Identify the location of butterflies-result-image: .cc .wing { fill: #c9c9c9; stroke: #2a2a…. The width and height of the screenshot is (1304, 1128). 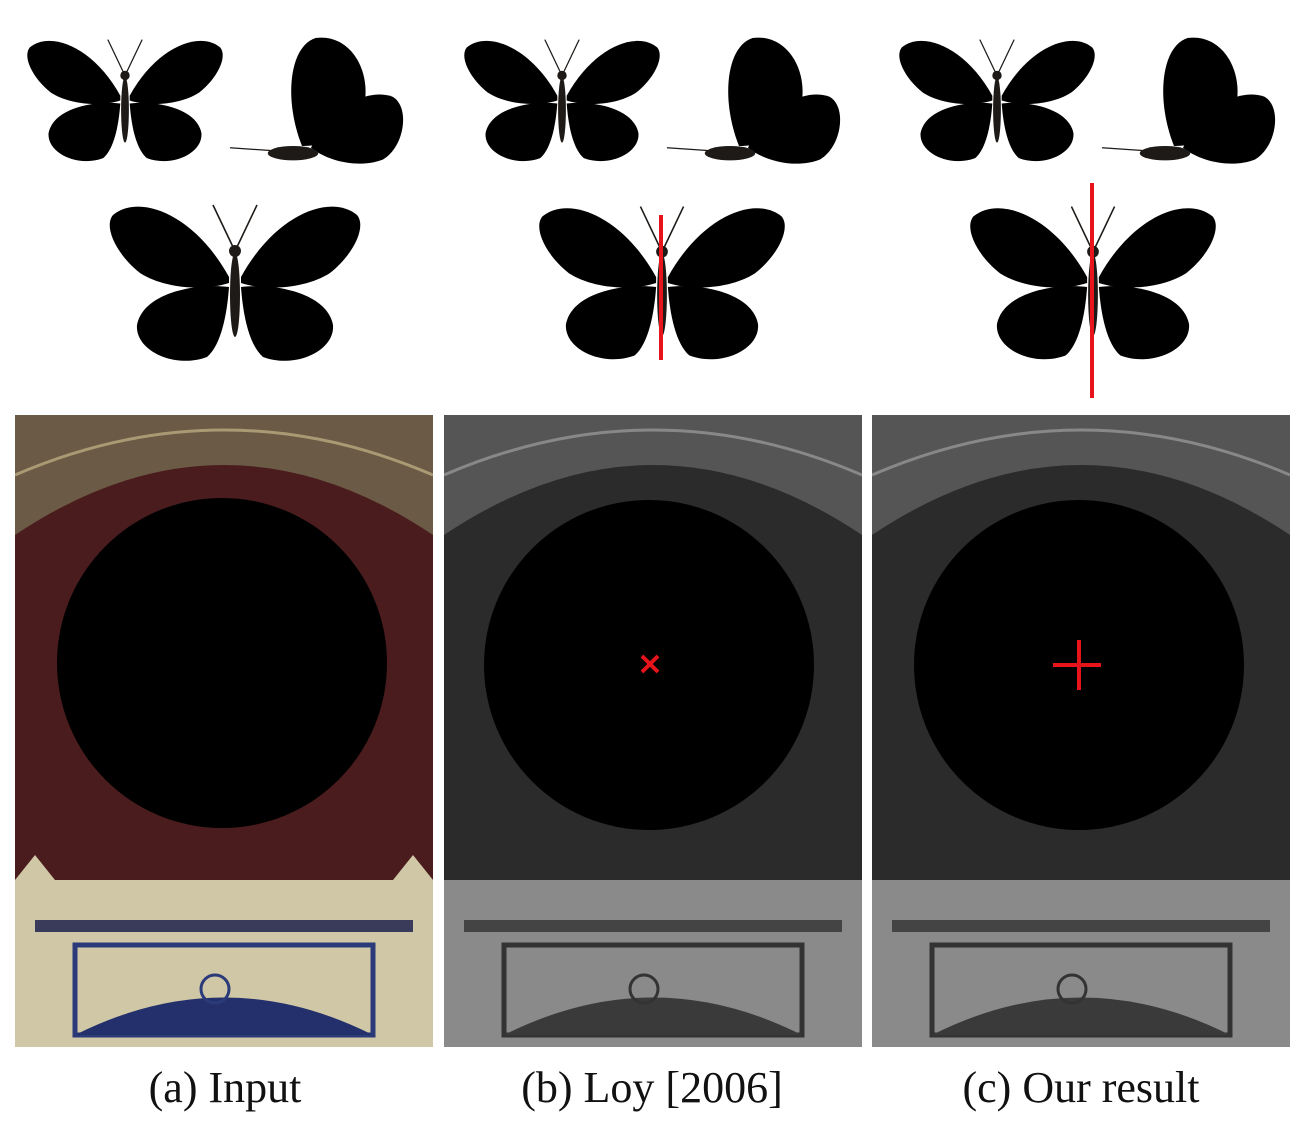
(1087, 217).